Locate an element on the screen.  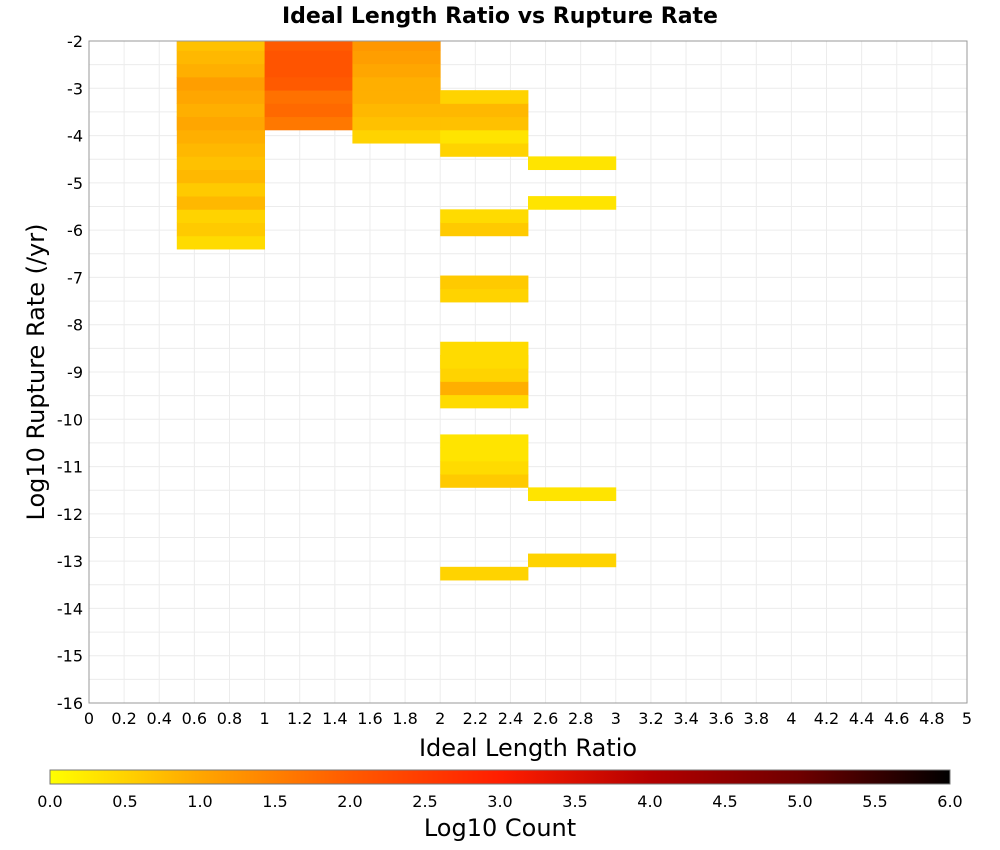
y-tick-label: -5 is located at coordinates (75, 183).